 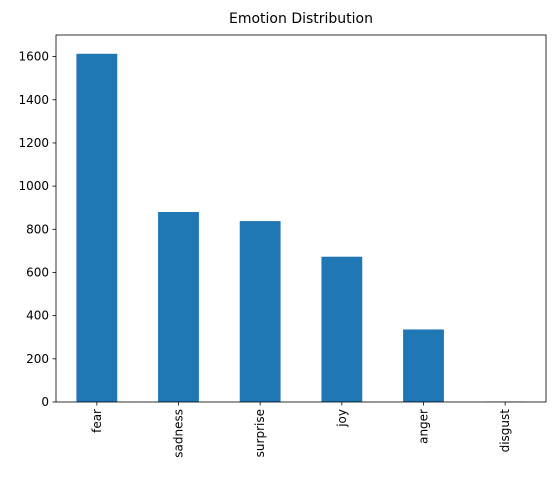 What do you see at coordinates (505, 431) in the screenshot?
I see `x-tick-label: disgust` at bounding box center [505, 431].